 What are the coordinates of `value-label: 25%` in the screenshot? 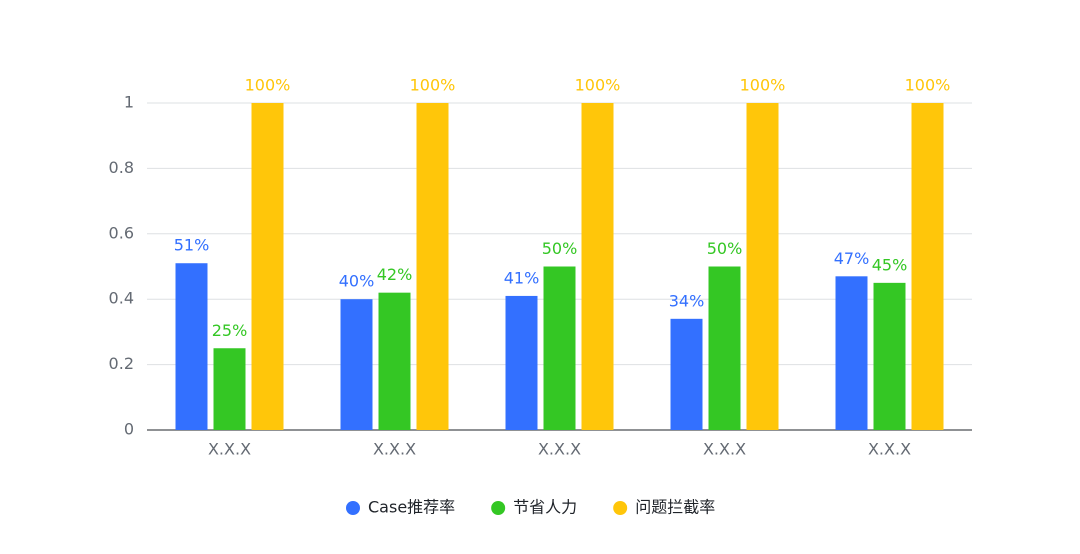 It's located at (230, 330).